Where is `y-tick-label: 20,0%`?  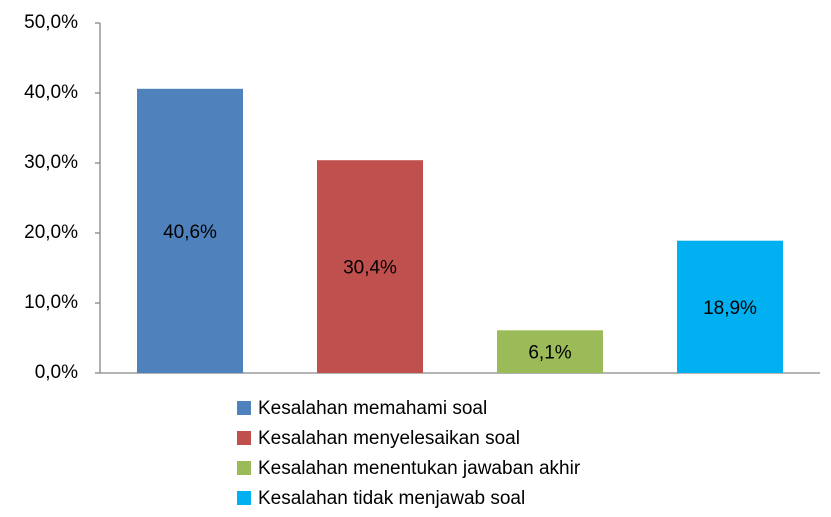
y-tick-label: 20,0% is located at coordinates (51, 232).